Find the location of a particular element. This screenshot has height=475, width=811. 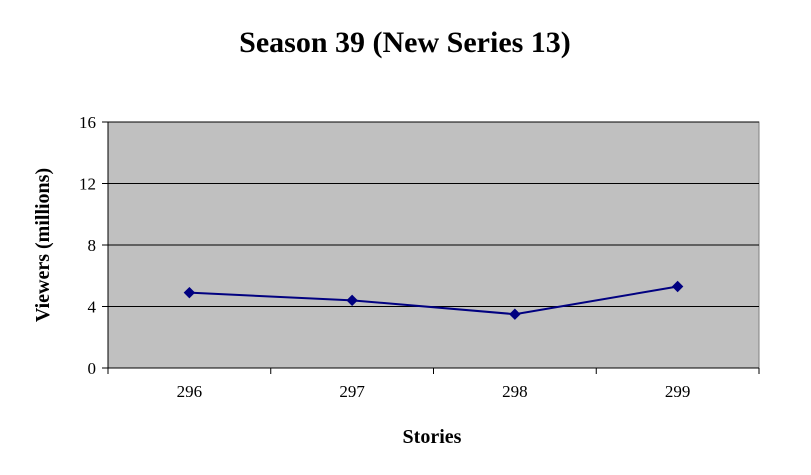

y-tick-label: 4 is located at coordinates (92, 307).